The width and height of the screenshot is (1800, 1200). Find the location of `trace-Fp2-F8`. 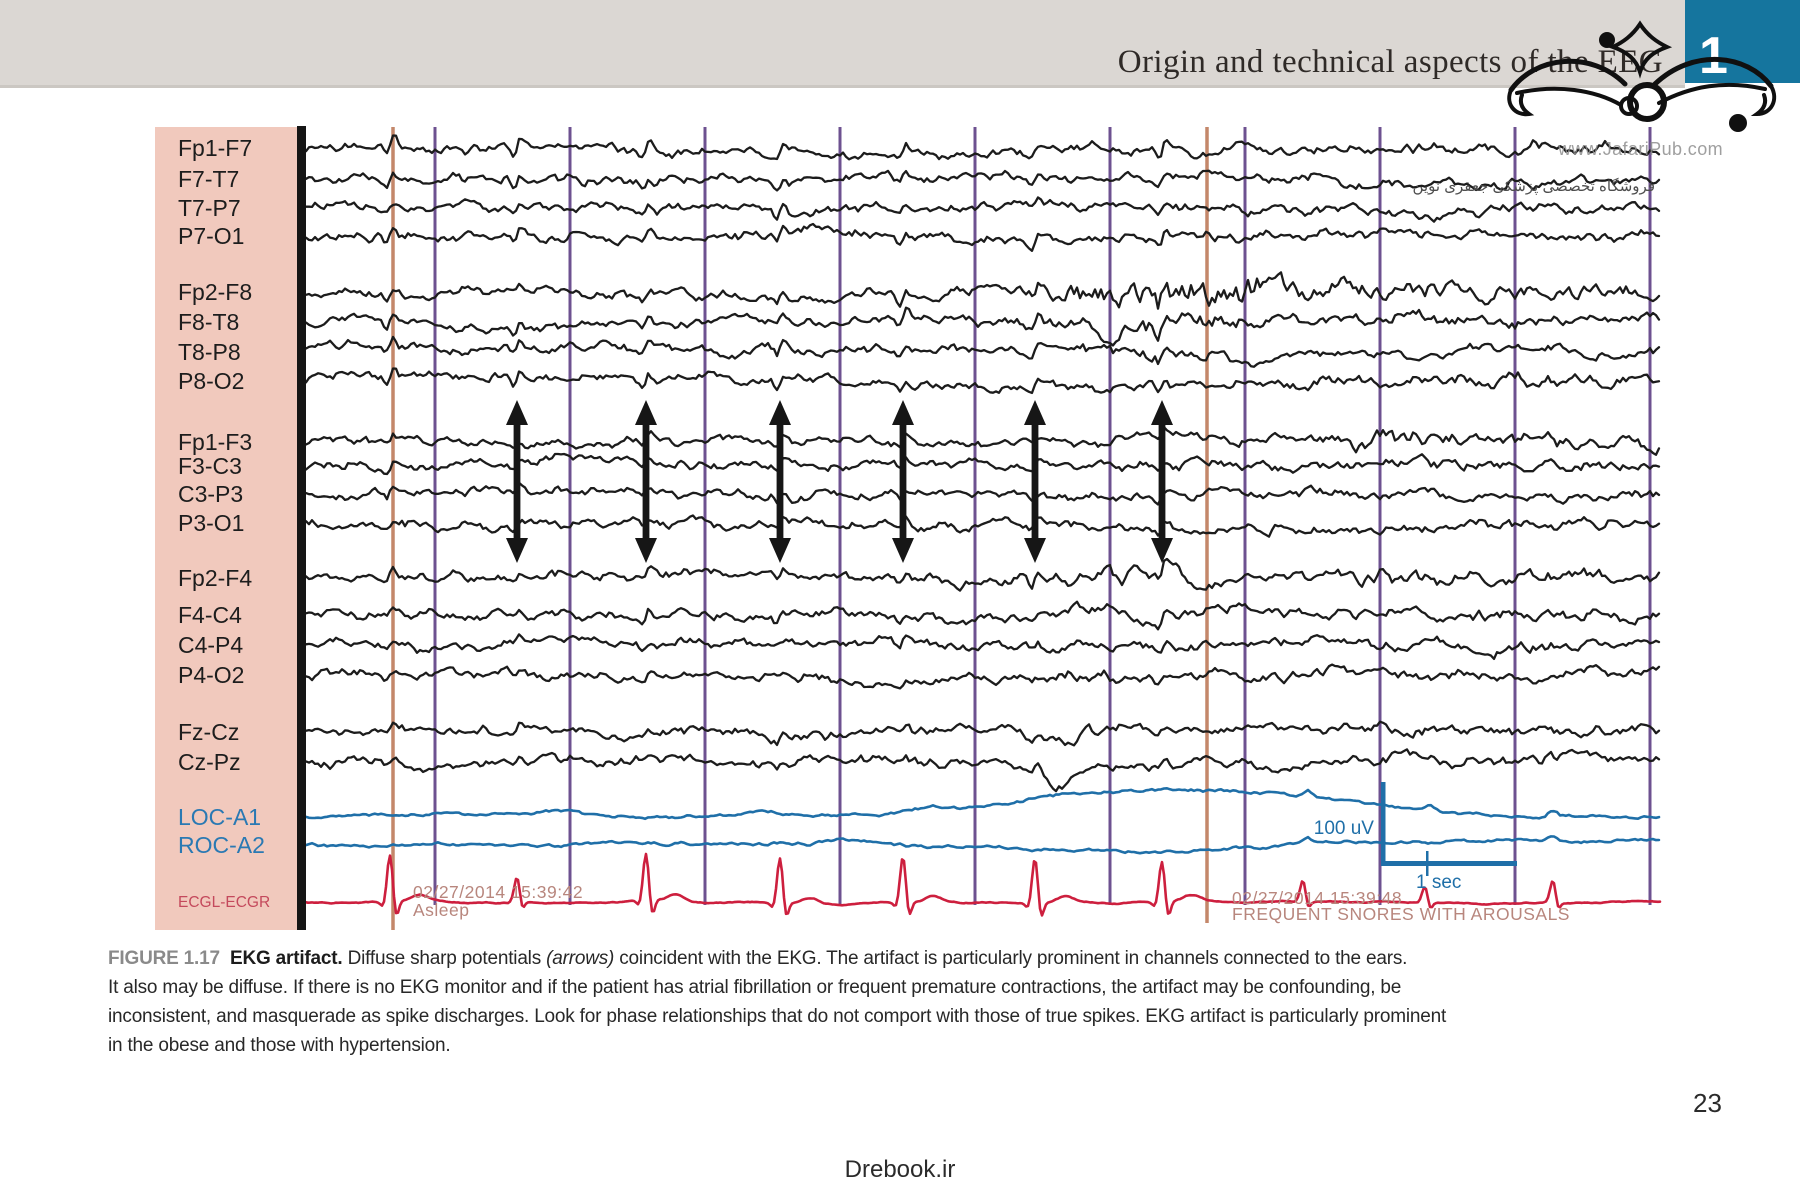

trace-Fp2-F8 is located at coordinates (982, 290).